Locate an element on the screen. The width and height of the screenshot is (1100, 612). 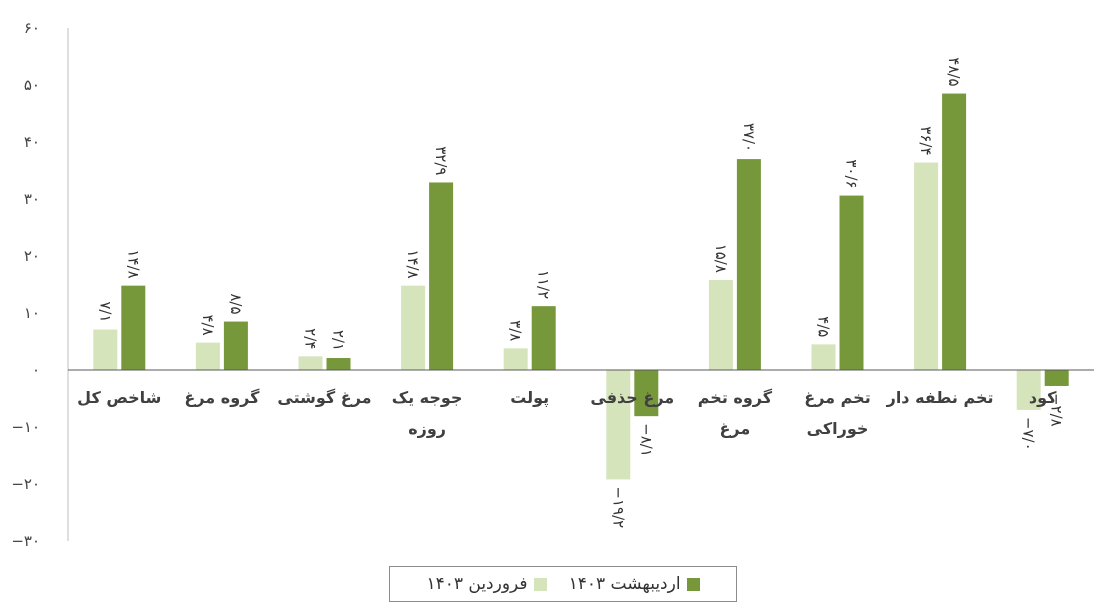
category-label: جوجه یک is located at coordinates (427, 397).